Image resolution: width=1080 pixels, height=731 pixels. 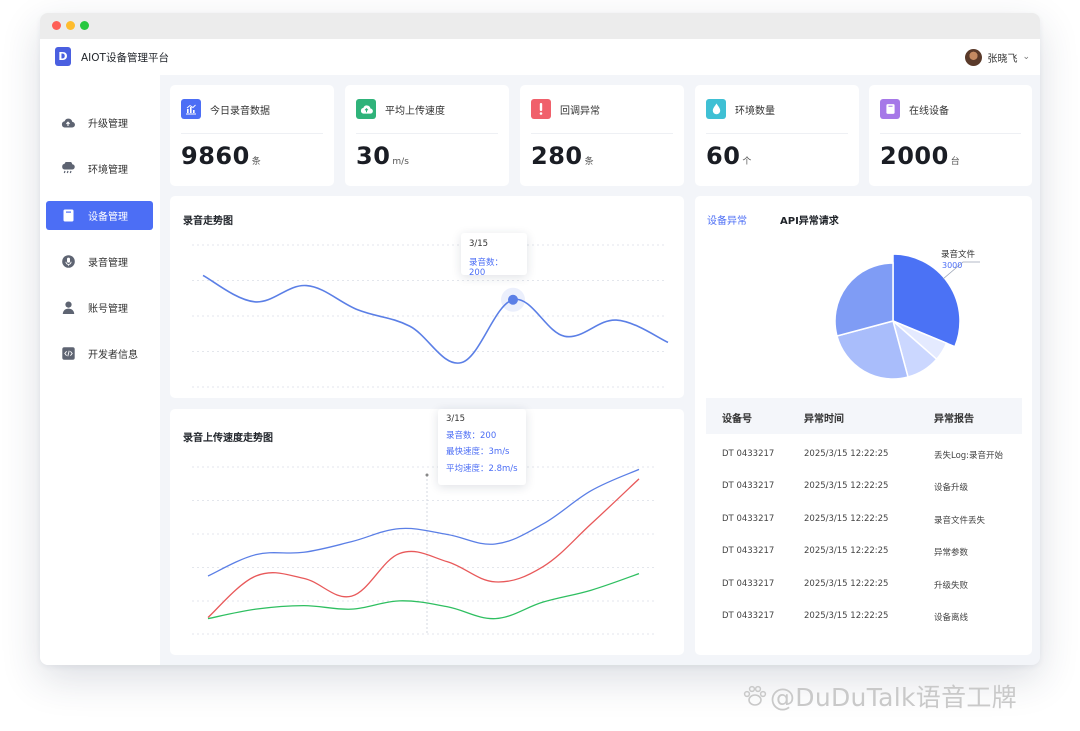 What do you see at coordinates (777, 135) in the screenshot?
I see `stat-card-environment-count: 环境数量 60 个` at bounding box center [777, 135].